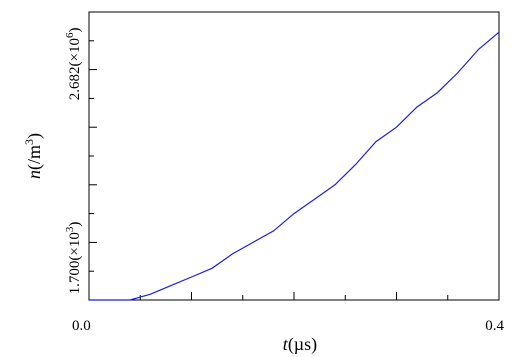 The height and width of the screenshot is (357, 512). I want to click on y-axis-ticks, so click(93, 156).